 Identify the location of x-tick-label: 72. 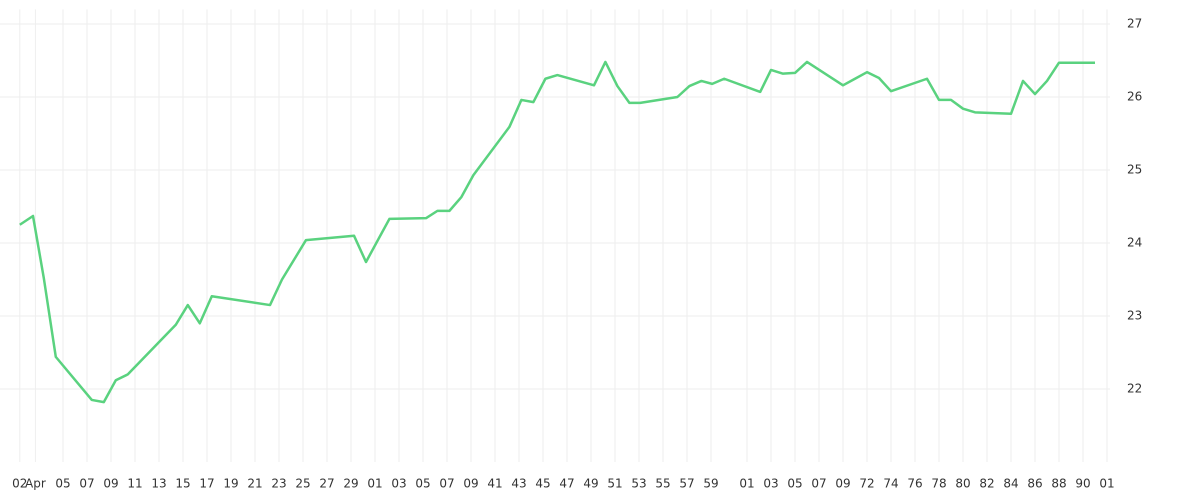
(866, 484).